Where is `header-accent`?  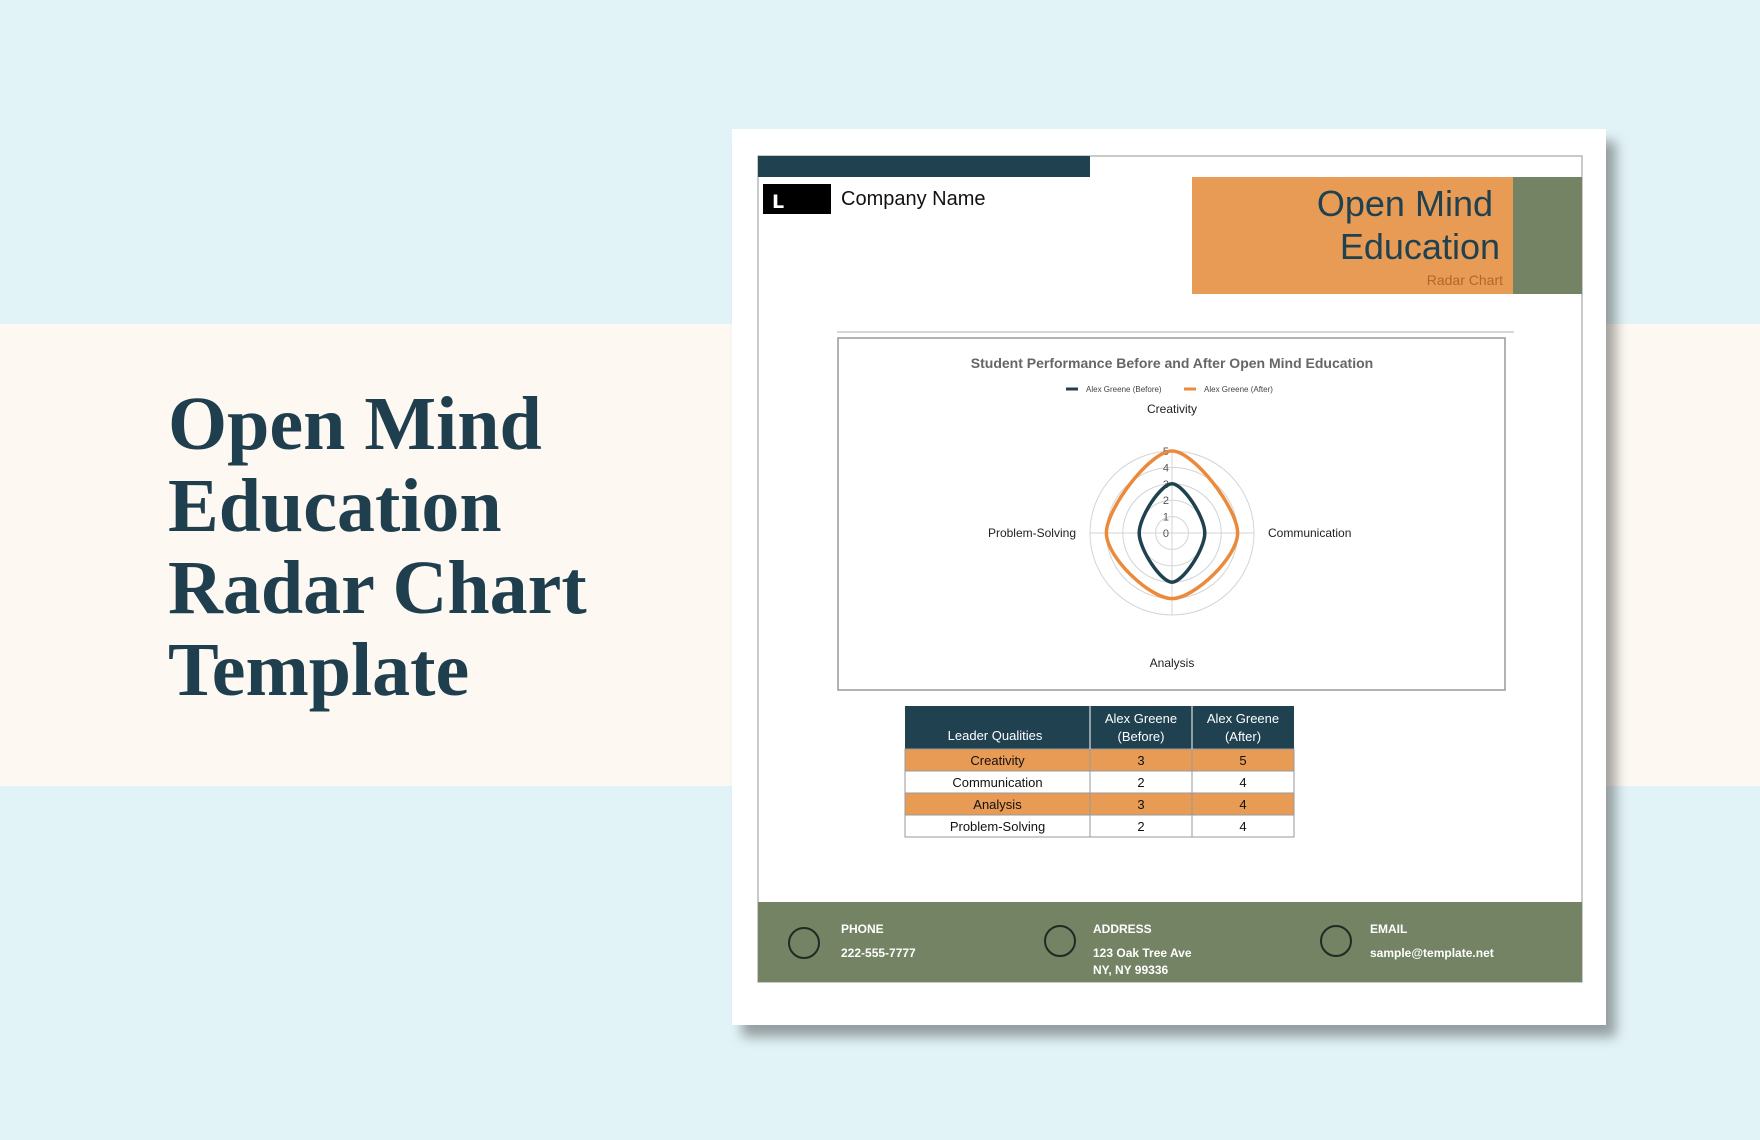
header-accent is located at coordinates (1547, 235).